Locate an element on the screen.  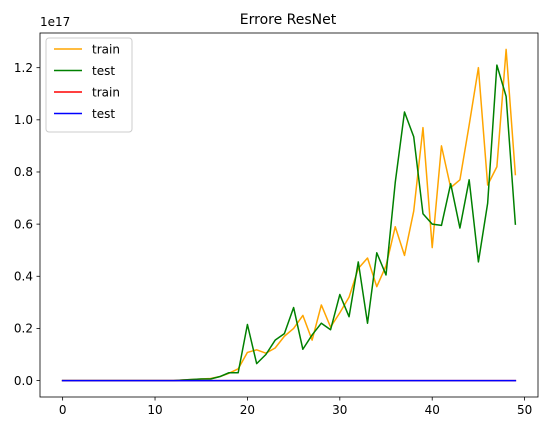
y-tick-label: 0.4 is located at coordinates (23, 276).